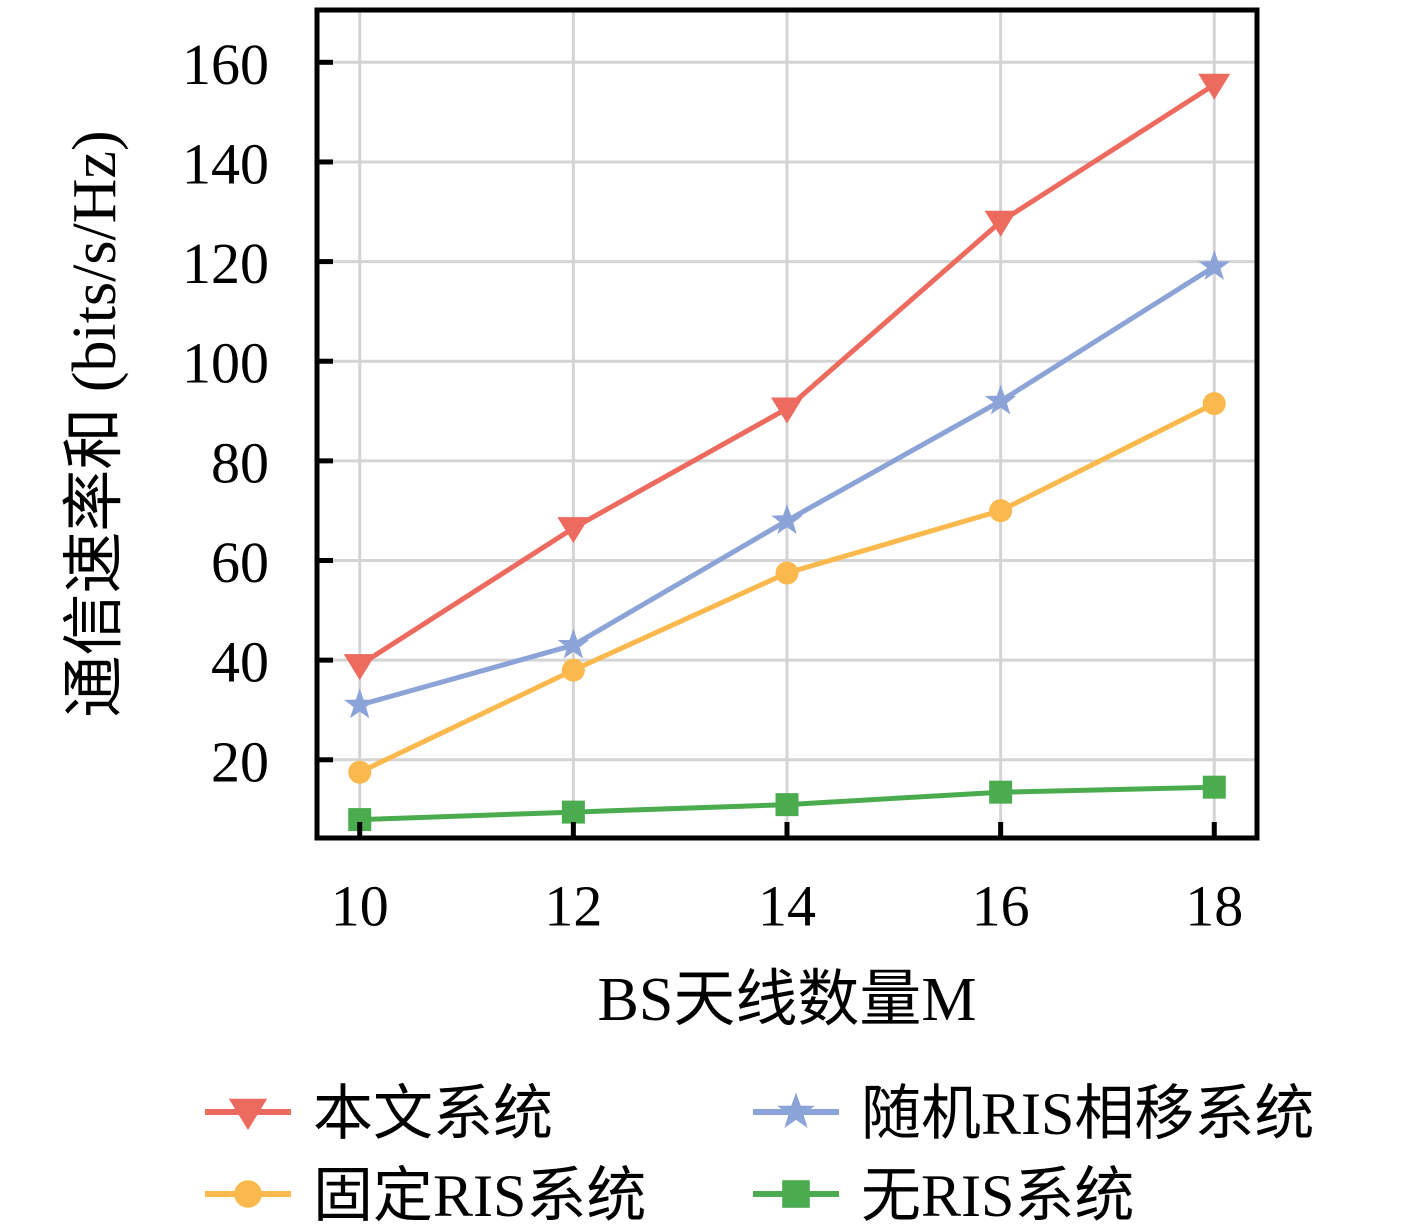  Describe the element at coordinates (1001, 906) in the screenshot. I see `x-tick-label: 16` at that location.